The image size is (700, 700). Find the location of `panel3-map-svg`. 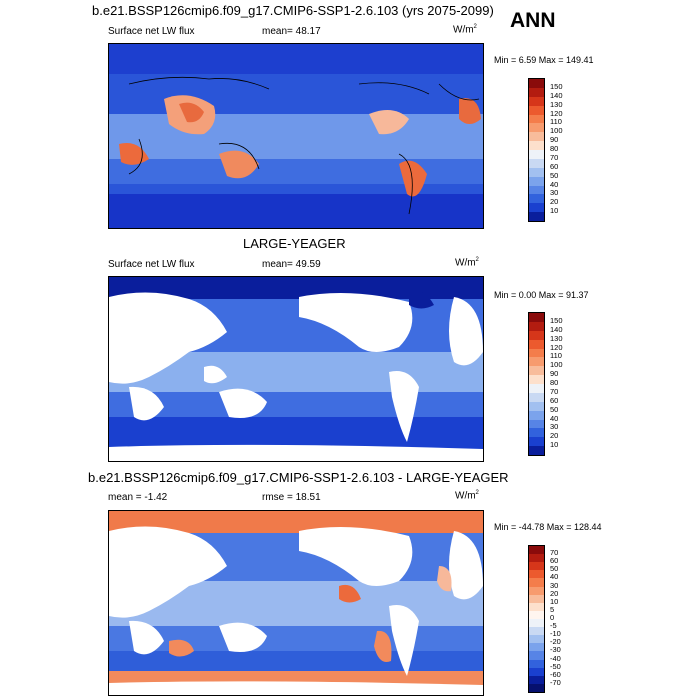

panel3-map-svg is located at coordinates (296, 603).